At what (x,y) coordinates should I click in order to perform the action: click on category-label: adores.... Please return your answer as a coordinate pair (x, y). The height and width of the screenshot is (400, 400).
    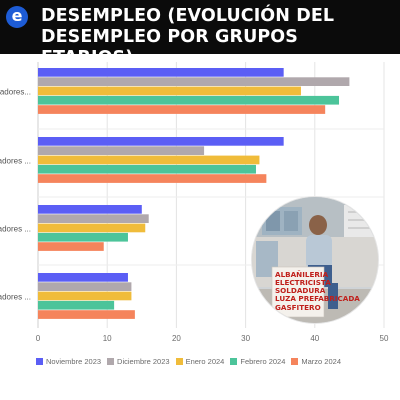
    Looking at the image, I should click on (15, 91).